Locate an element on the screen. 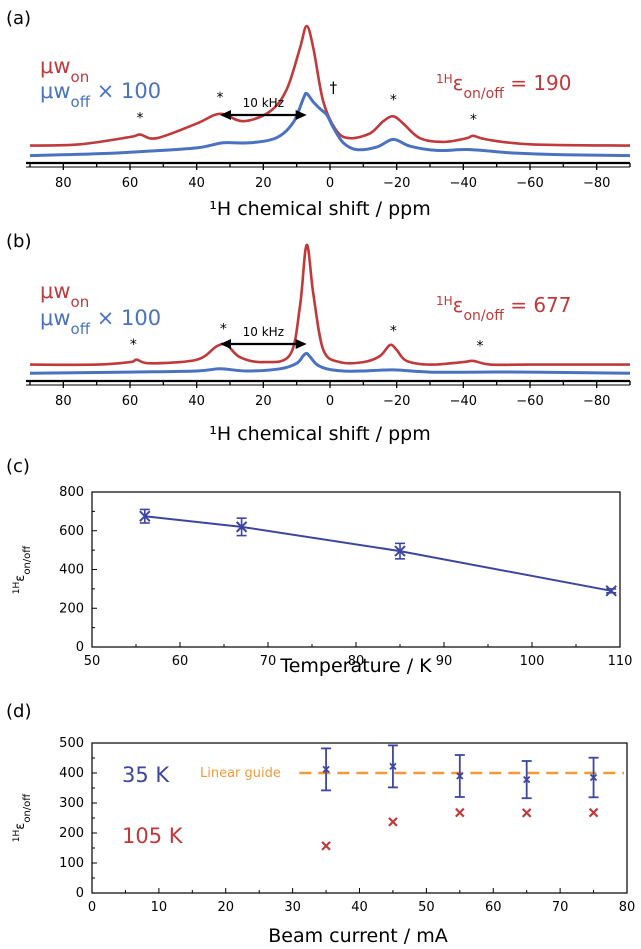 The image size is (641, 949). c-xtick-label-90: 90 is located at coordinates (444, 661).